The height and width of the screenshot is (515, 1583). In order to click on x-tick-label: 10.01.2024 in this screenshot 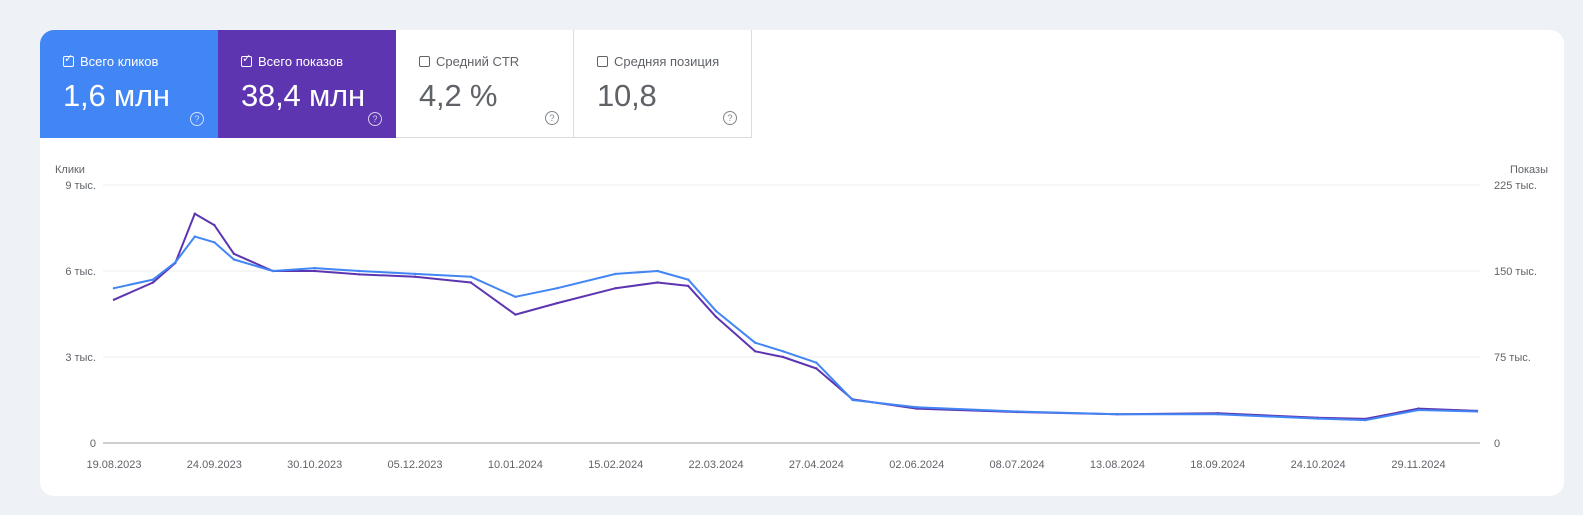, I will do `click(515, 465)`.